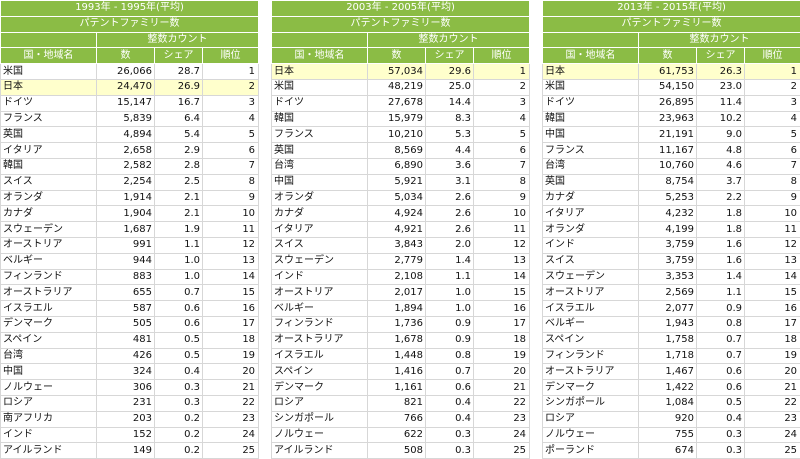  What do you see at coordinates (320, 182) in the screenshot?
I see `country-name: 中国` at bounding box center [320, 182].